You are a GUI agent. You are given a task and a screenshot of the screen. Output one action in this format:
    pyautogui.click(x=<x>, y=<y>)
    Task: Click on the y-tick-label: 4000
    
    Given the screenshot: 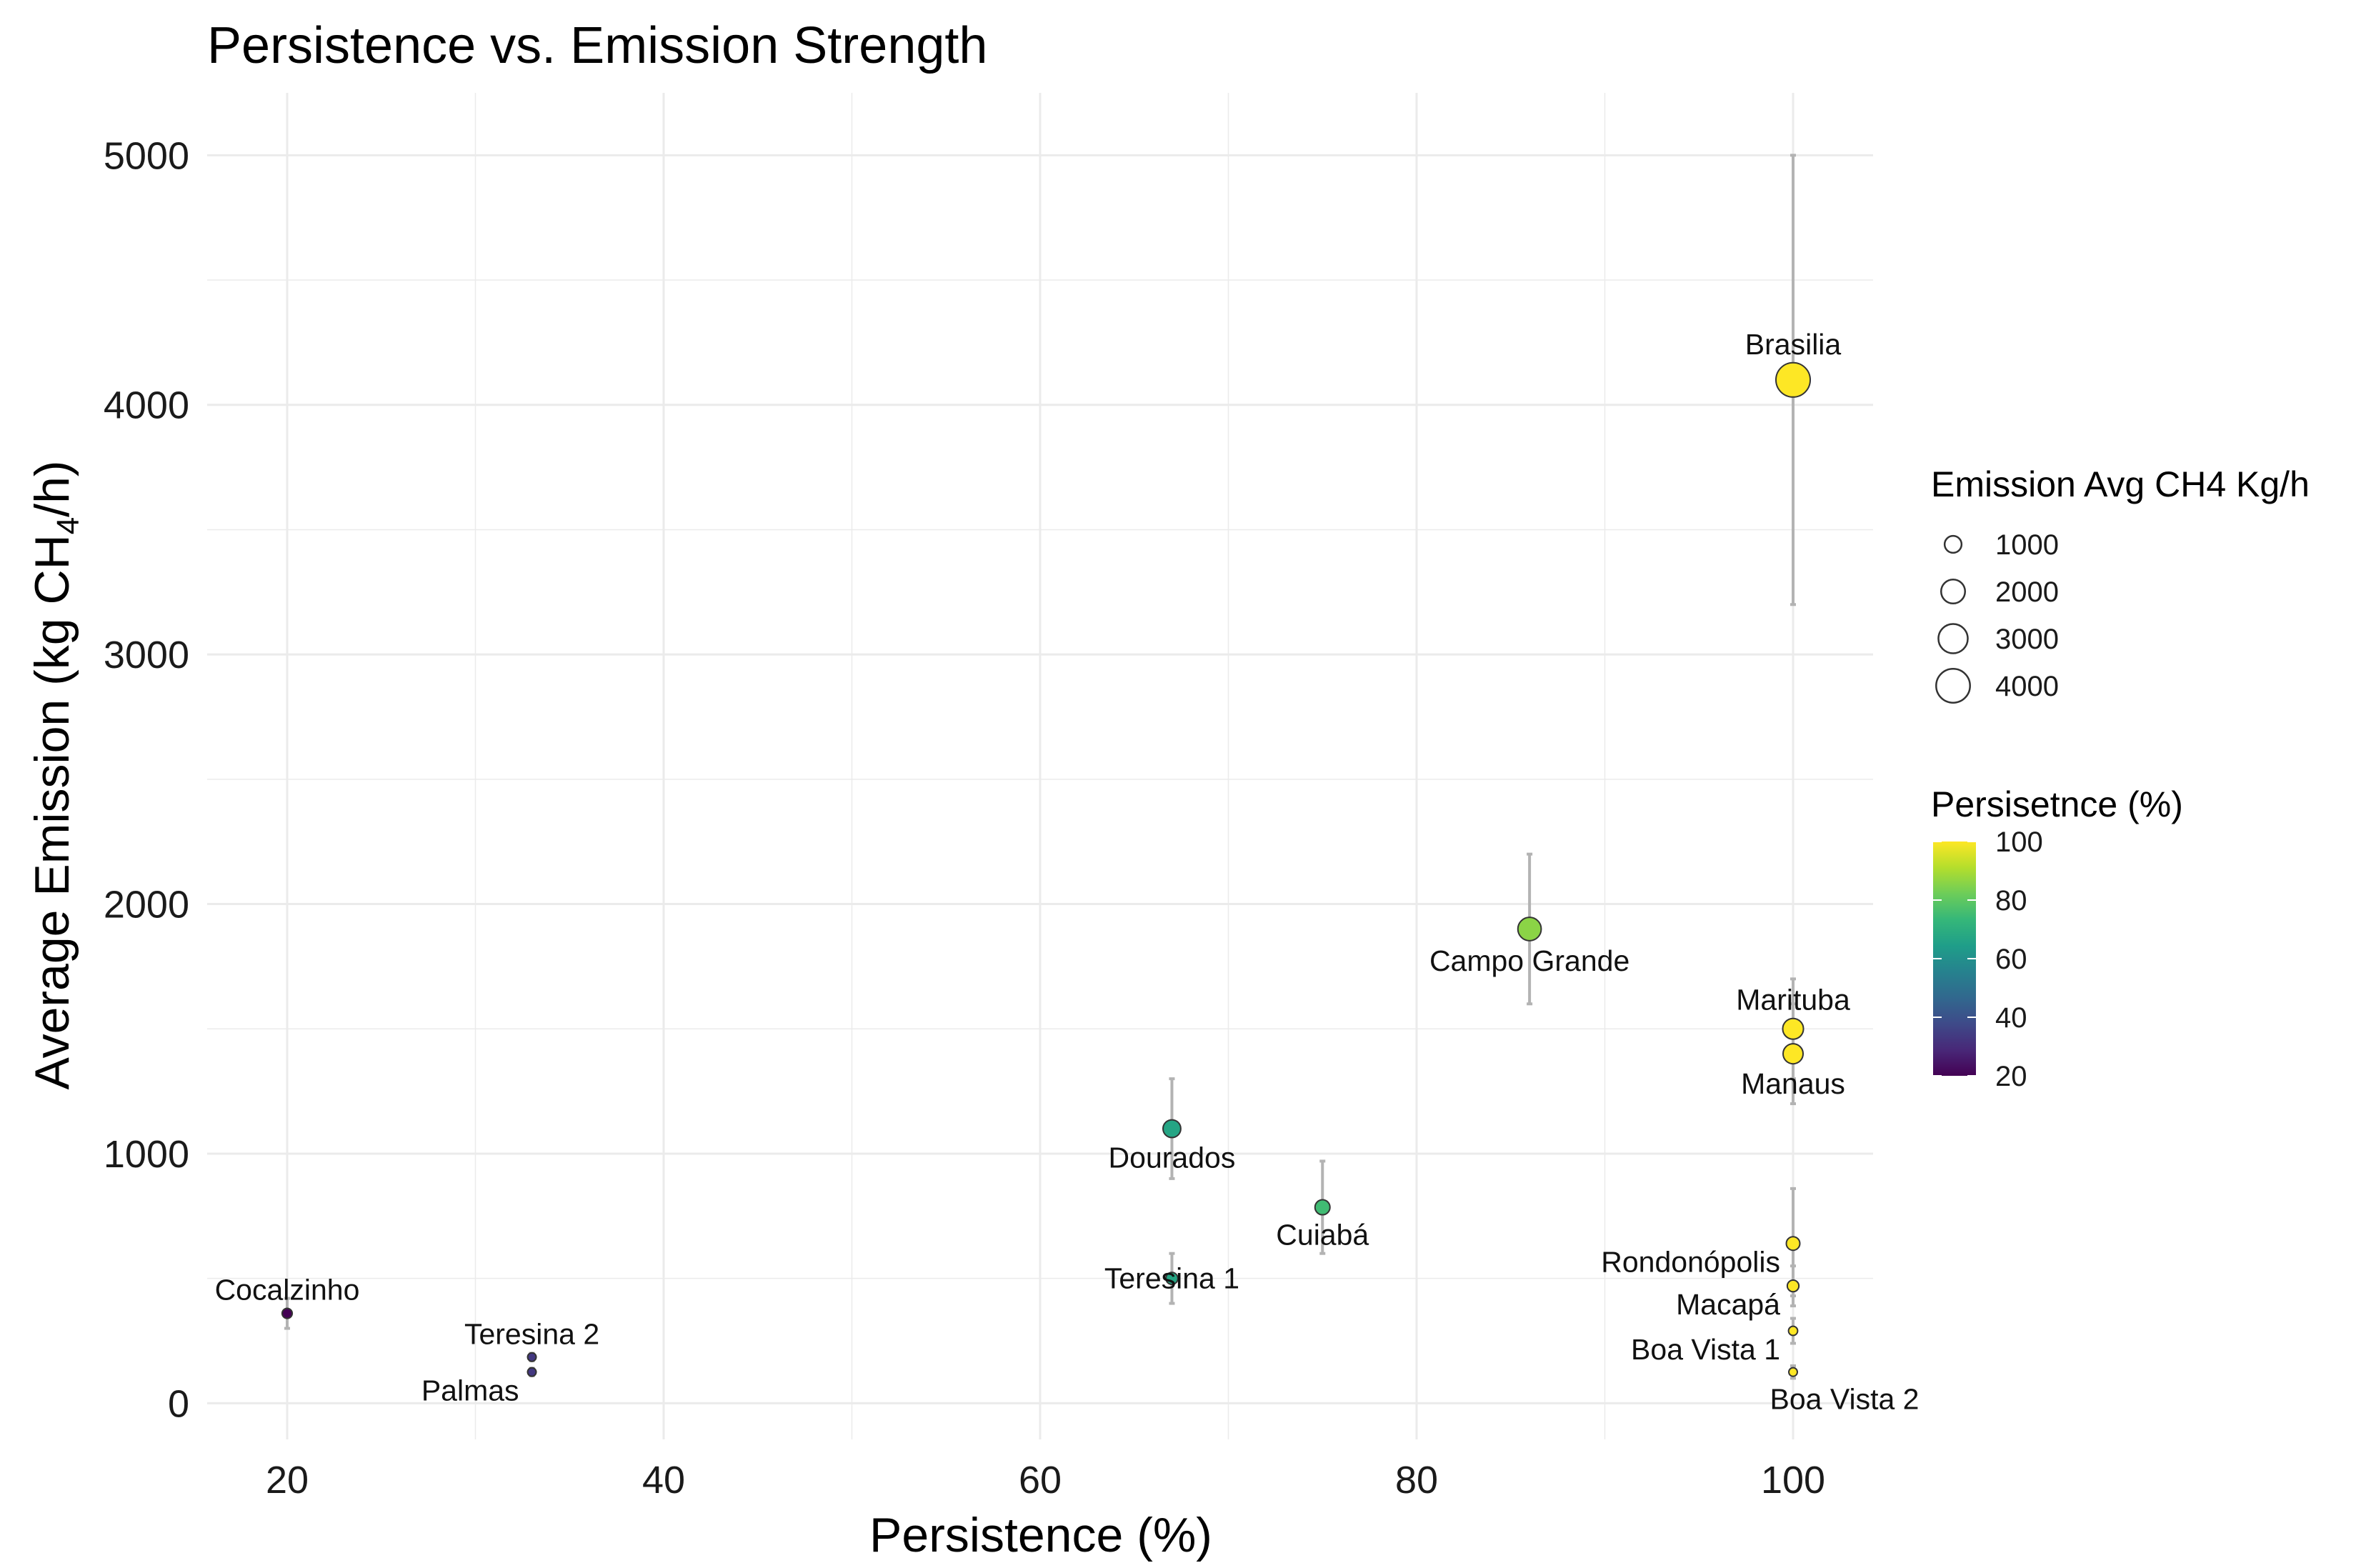 What is the action you would take?
    pyautogui.click(x=146, y=405)
    